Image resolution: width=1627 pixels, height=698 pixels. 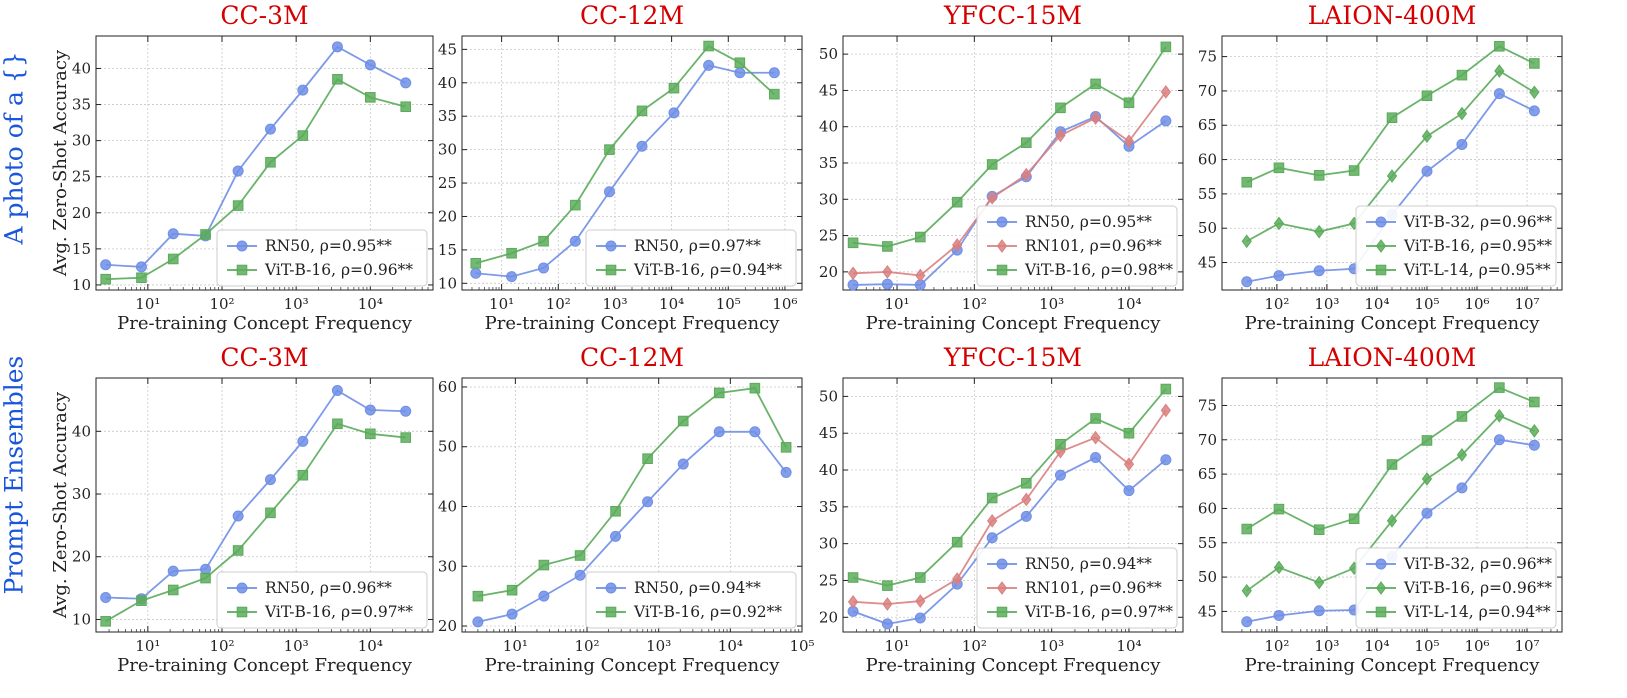 I want to click on y-tick-label: 20, so click(x=828, y=617).